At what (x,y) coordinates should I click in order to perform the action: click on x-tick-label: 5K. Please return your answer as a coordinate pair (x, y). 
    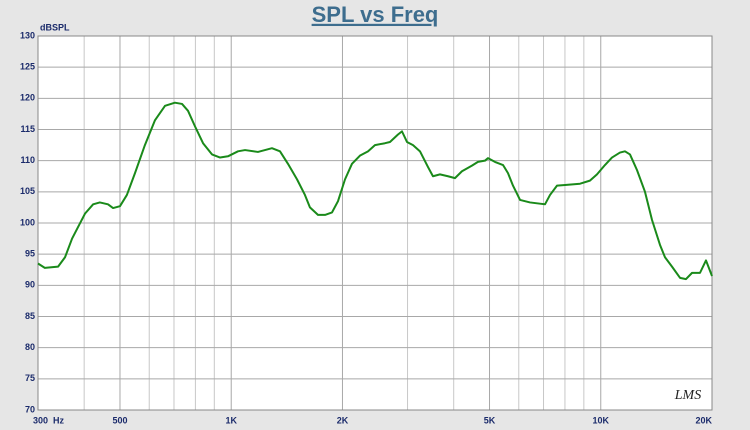
    Looking at the image, I should click on (490, 420).